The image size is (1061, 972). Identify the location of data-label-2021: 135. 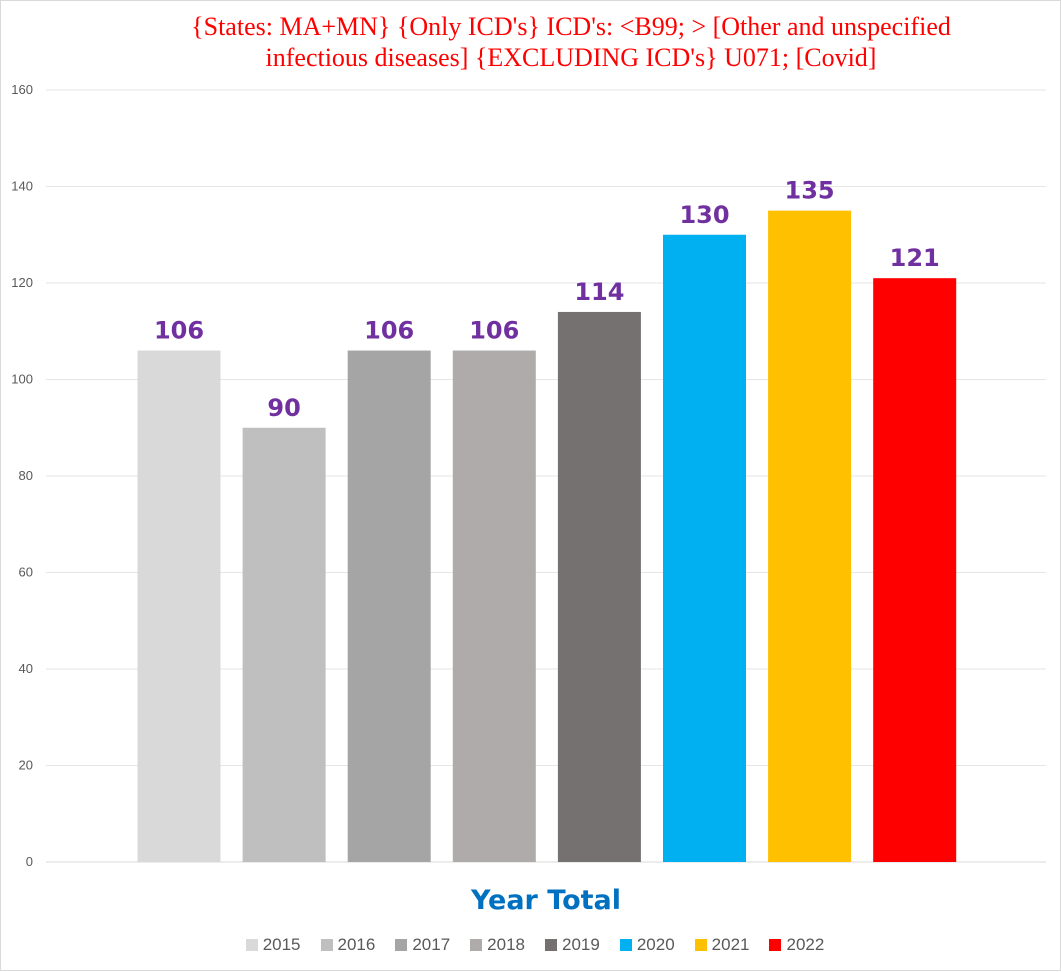
(810, 191).